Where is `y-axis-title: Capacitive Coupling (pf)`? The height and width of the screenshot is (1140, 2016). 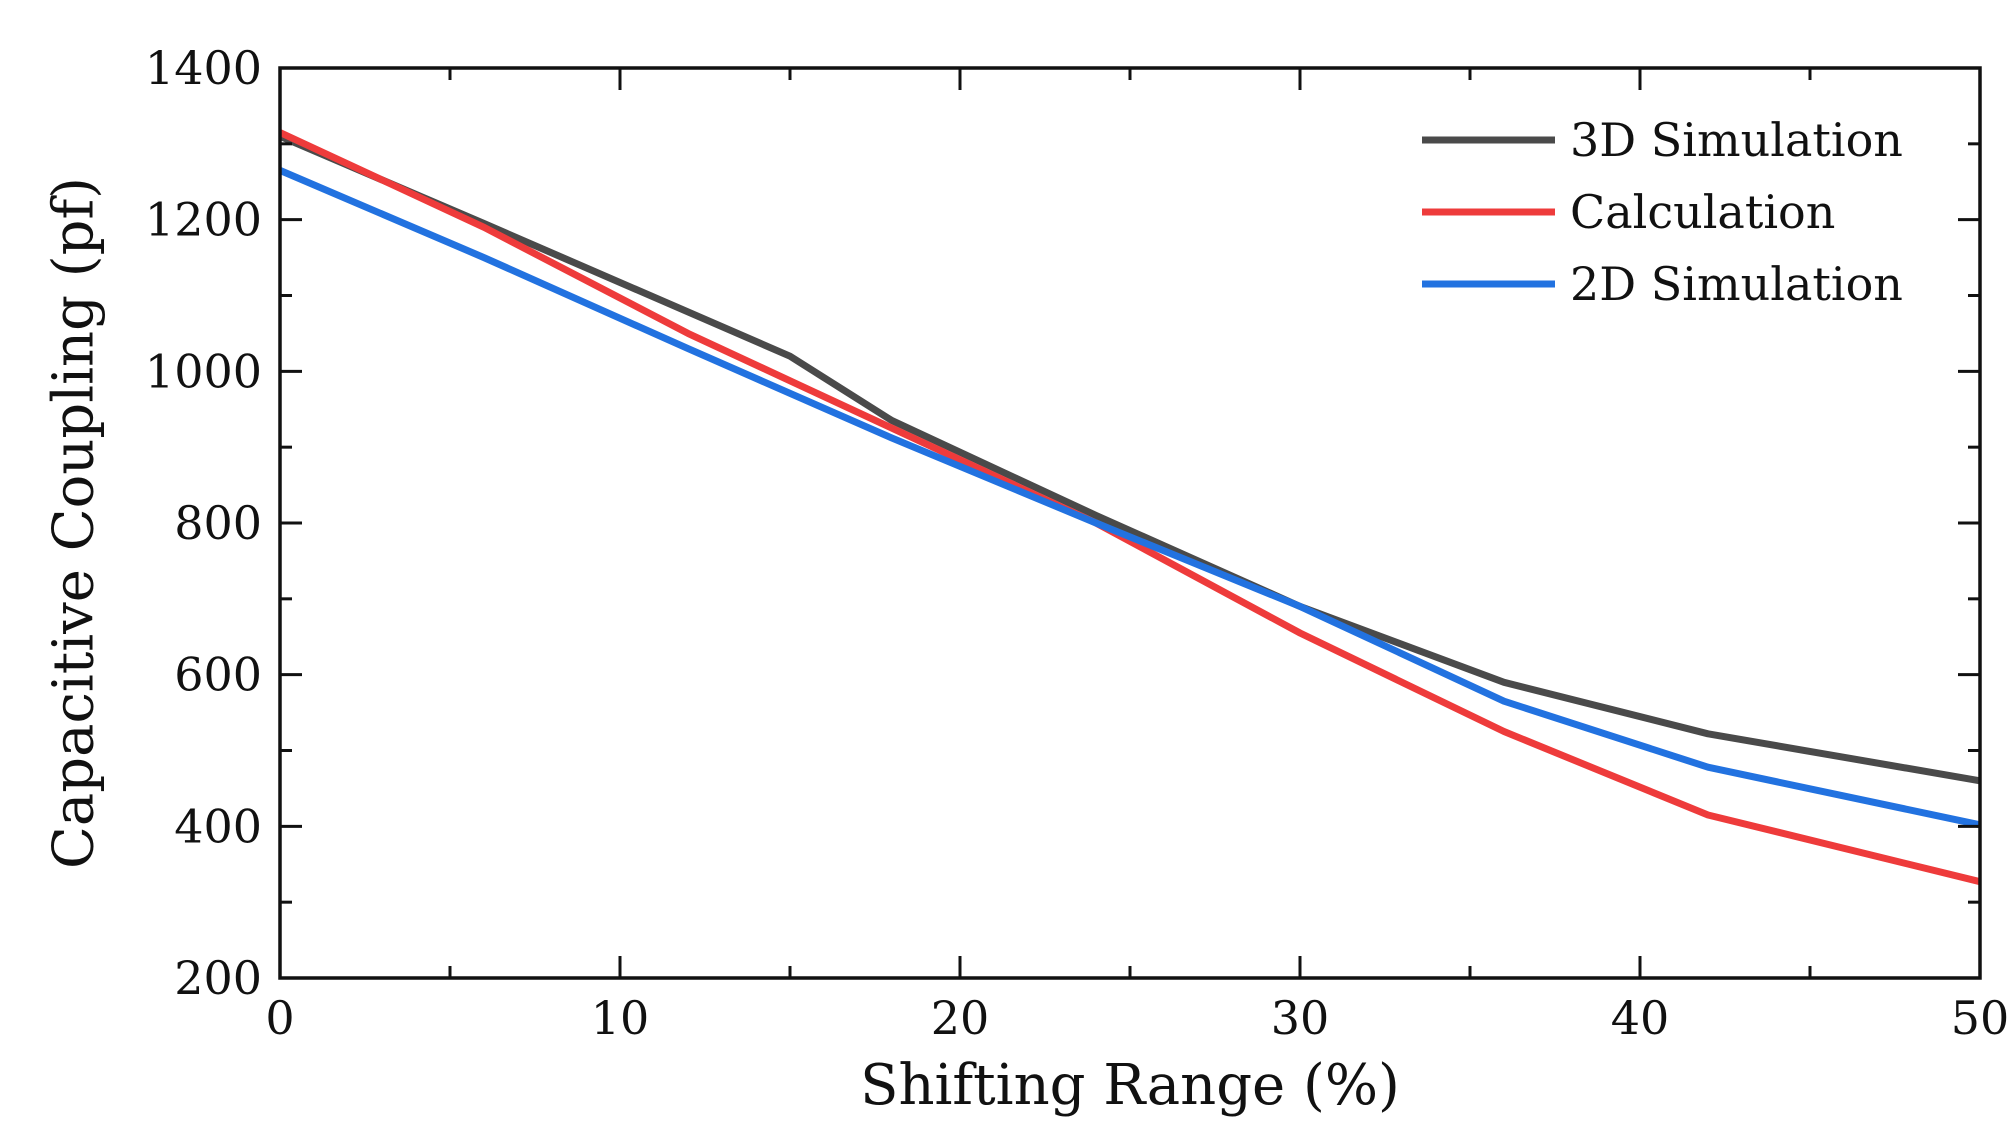 y-axis-title: Capacitive Coupling (pf) is located at coordinates (74, 523).